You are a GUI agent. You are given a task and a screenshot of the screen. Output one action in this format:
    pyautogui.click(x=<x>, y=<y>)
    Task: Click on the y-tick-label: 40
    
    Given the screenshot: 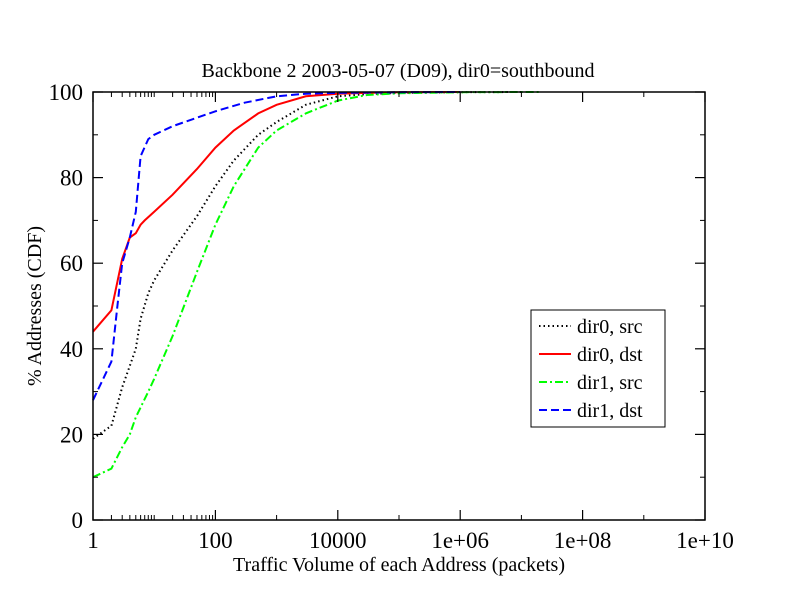 What is the action you would take?
    pyautogui.click(x=71, y=349)
    